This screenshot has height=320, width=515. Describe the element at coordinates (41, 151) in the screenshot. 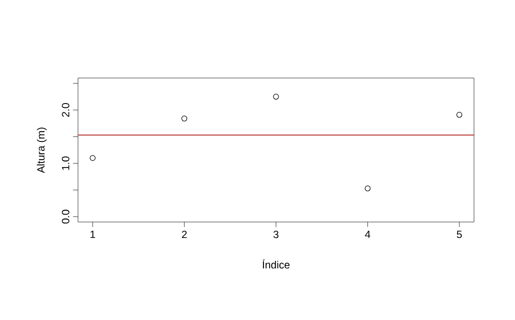

I see `y-axis-title: Altura (m)` at that location.